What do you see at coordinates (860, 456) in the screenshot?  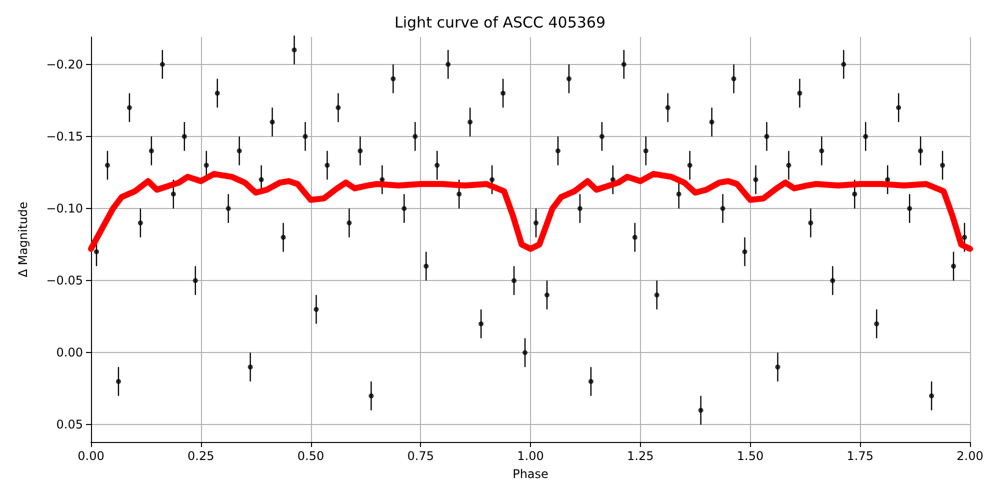 I see `x-tick-label: 1.75` at bounding box center [860, 456].